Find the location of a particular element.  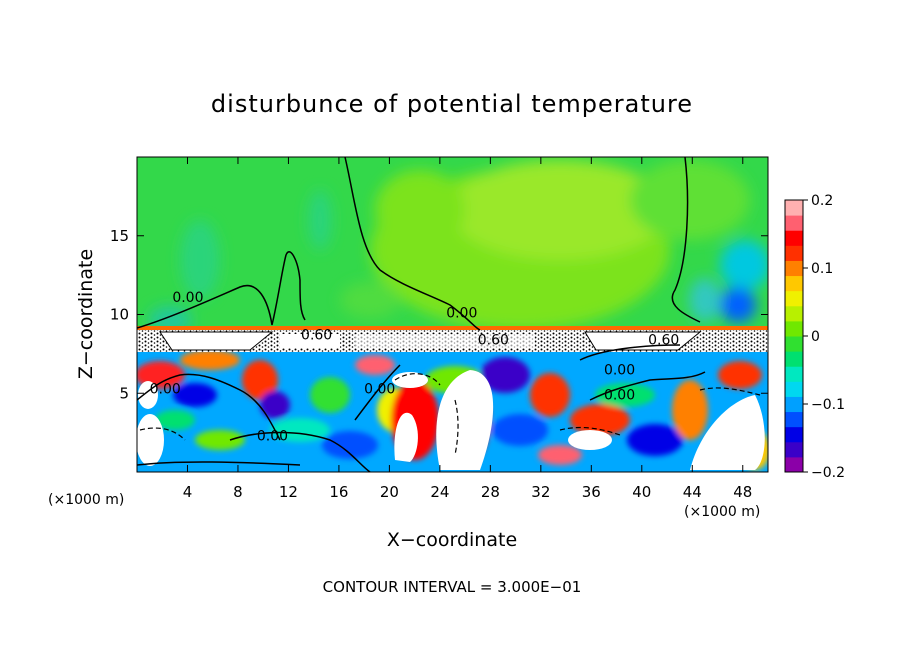

y-tick-label: 15 is located at coordinates (119, 236).